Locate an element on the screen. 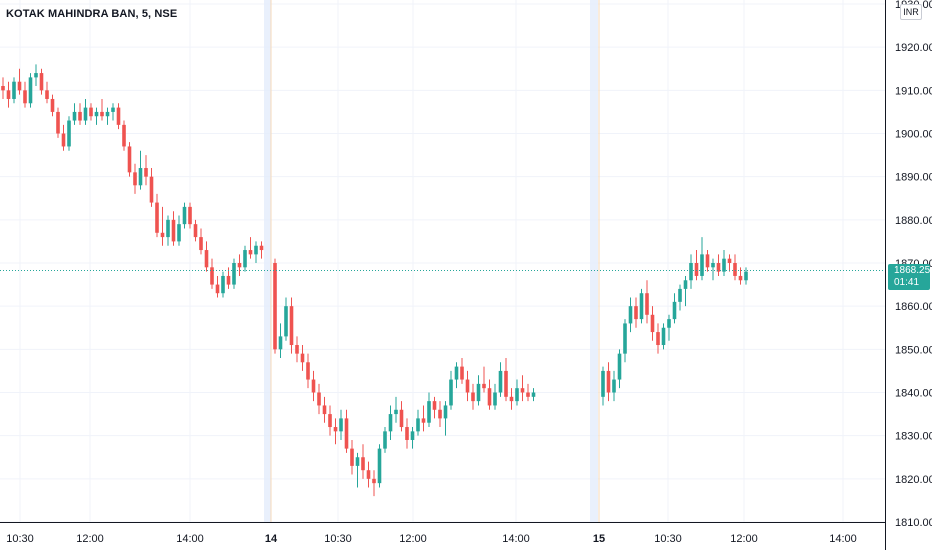 This screenshot has height=550, width=932. currency-badge: INR is located at coordinates (911, 12).